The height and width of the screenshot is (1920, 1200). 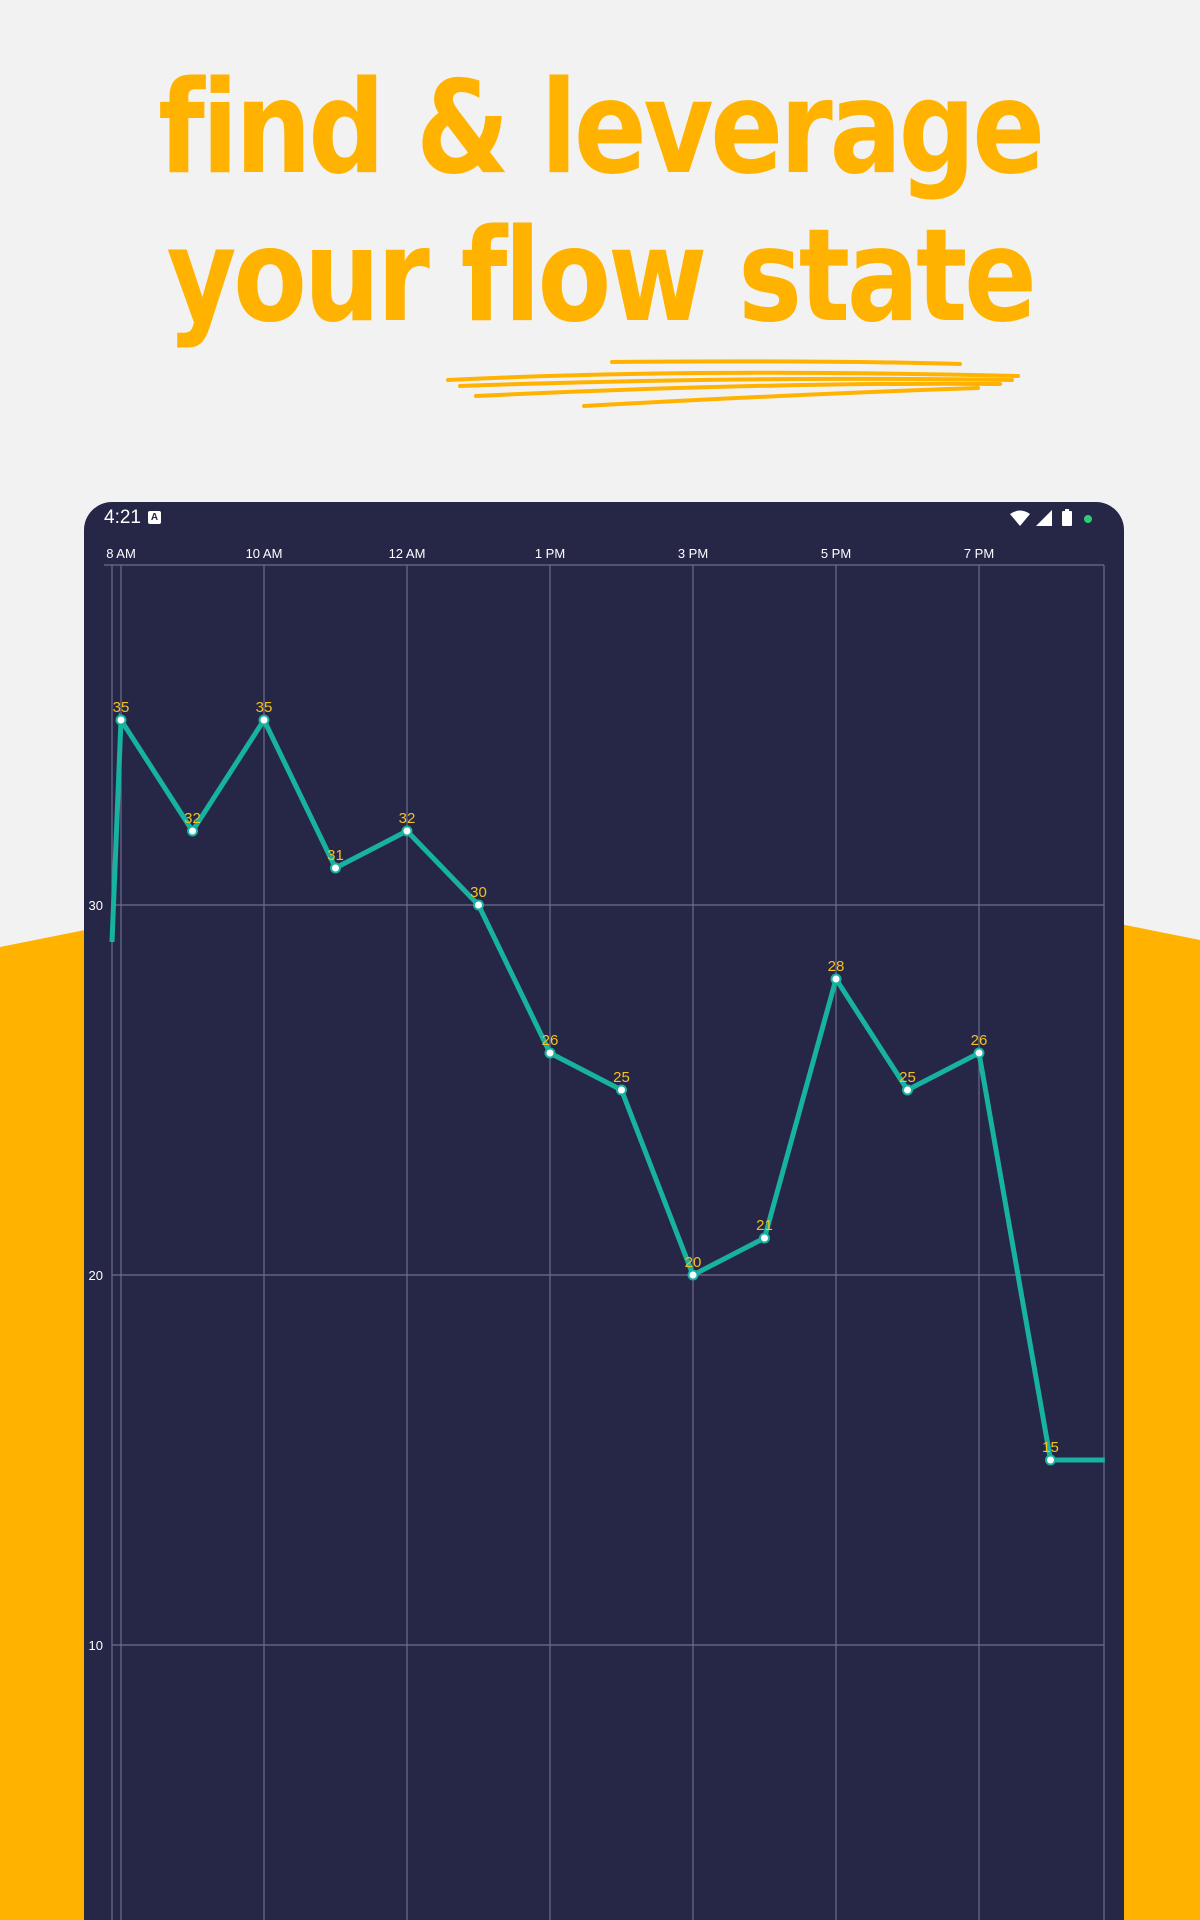 What do you see at coordinates (335, 855) in the screenshot?
I see `data-label: 31` at bounding box center [335, 855].